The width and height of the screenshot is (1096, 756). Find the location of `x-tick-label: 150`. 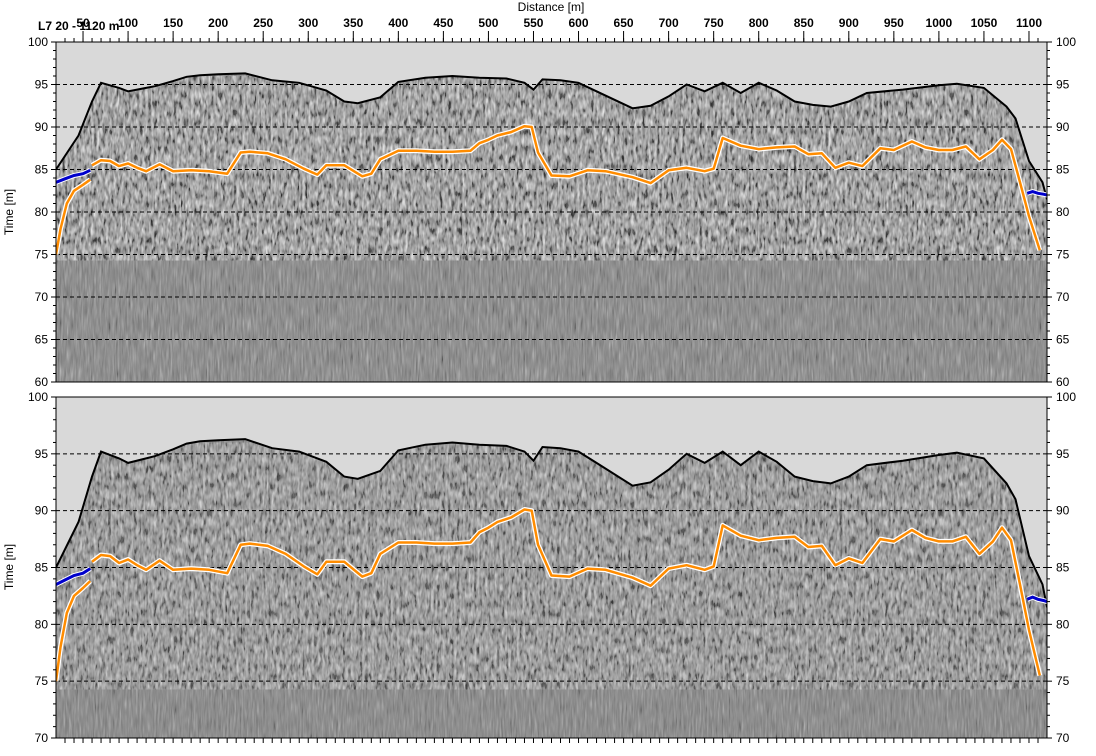

x-tick-label: 150 is located at coordinates (173, 23).